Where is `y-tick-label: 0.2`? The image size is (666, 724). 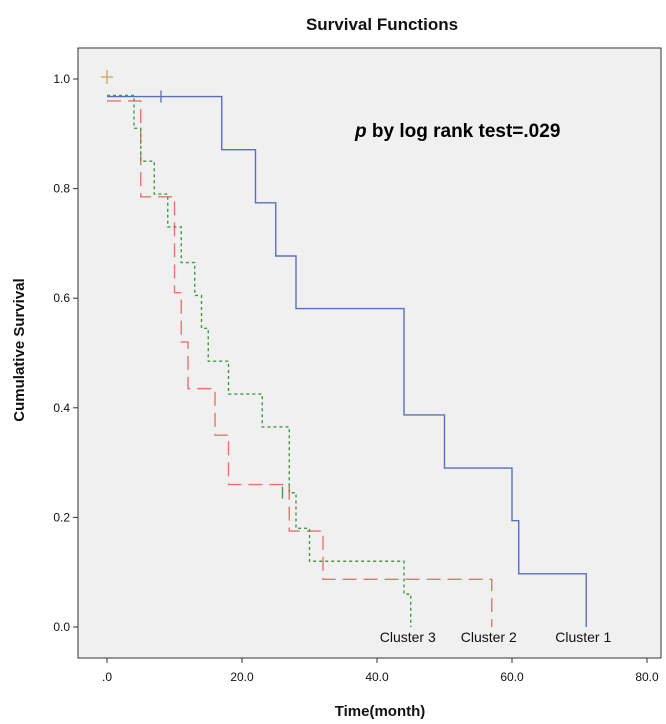 y-tick-label: 0.2 is located at coordinates (61, 517).